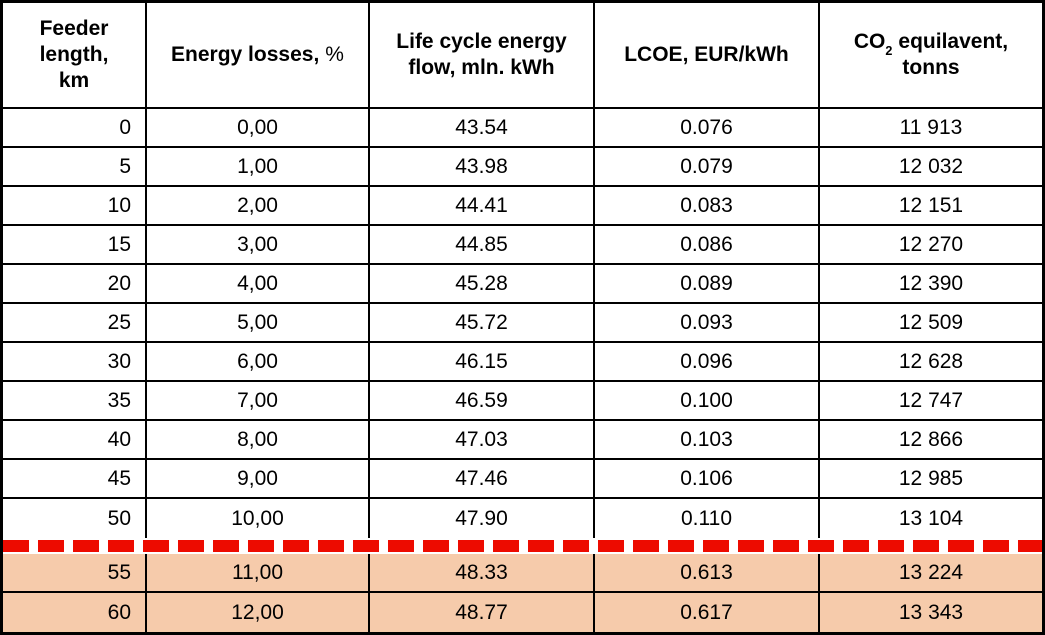 Image resolution: width=1045 pixels, height=635 pixels. Describe the element at coordinates (74, 81) in the screenshot. I see `header-text: km` at that location.